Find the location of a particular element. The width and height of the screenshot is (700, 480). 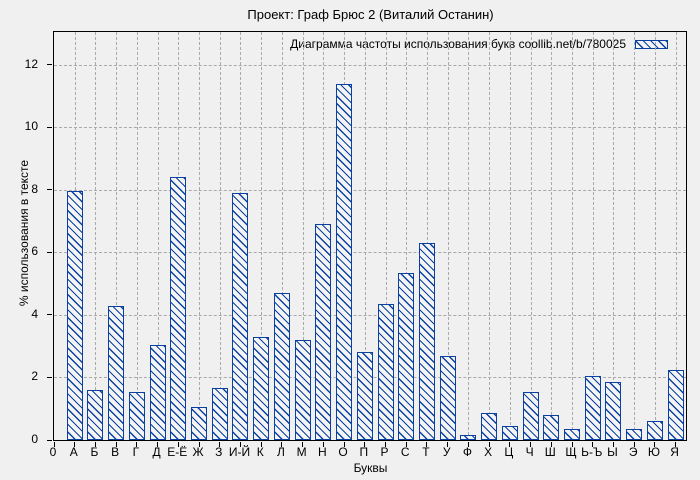

x-tick-label: У is located at coordinates (446, 452).